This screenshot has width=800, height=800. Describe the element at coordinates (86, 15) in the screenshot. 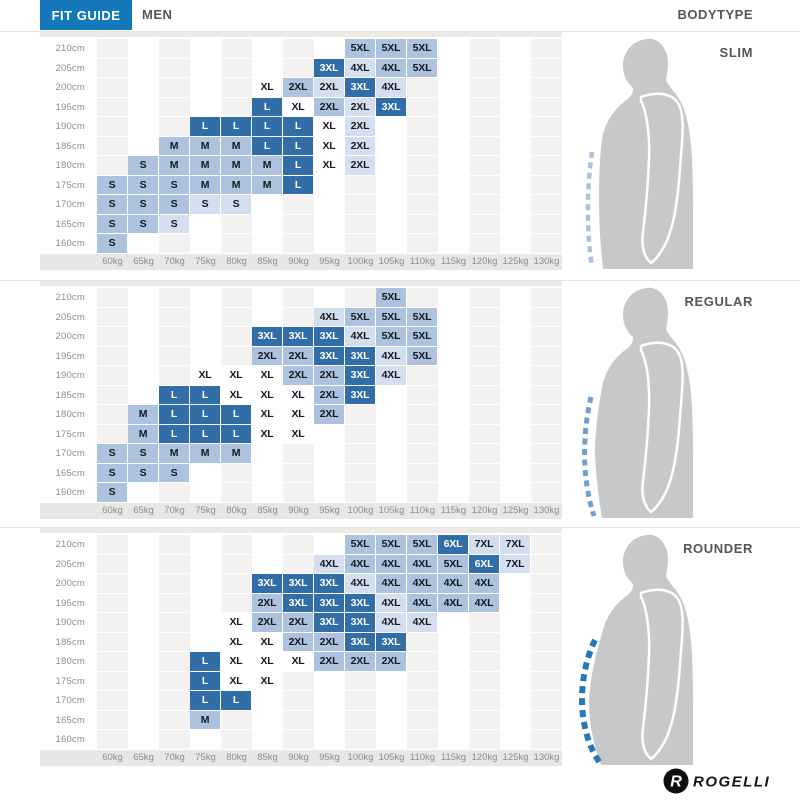

I see `fit-guide-badge: FIT GUIDE` at that location.